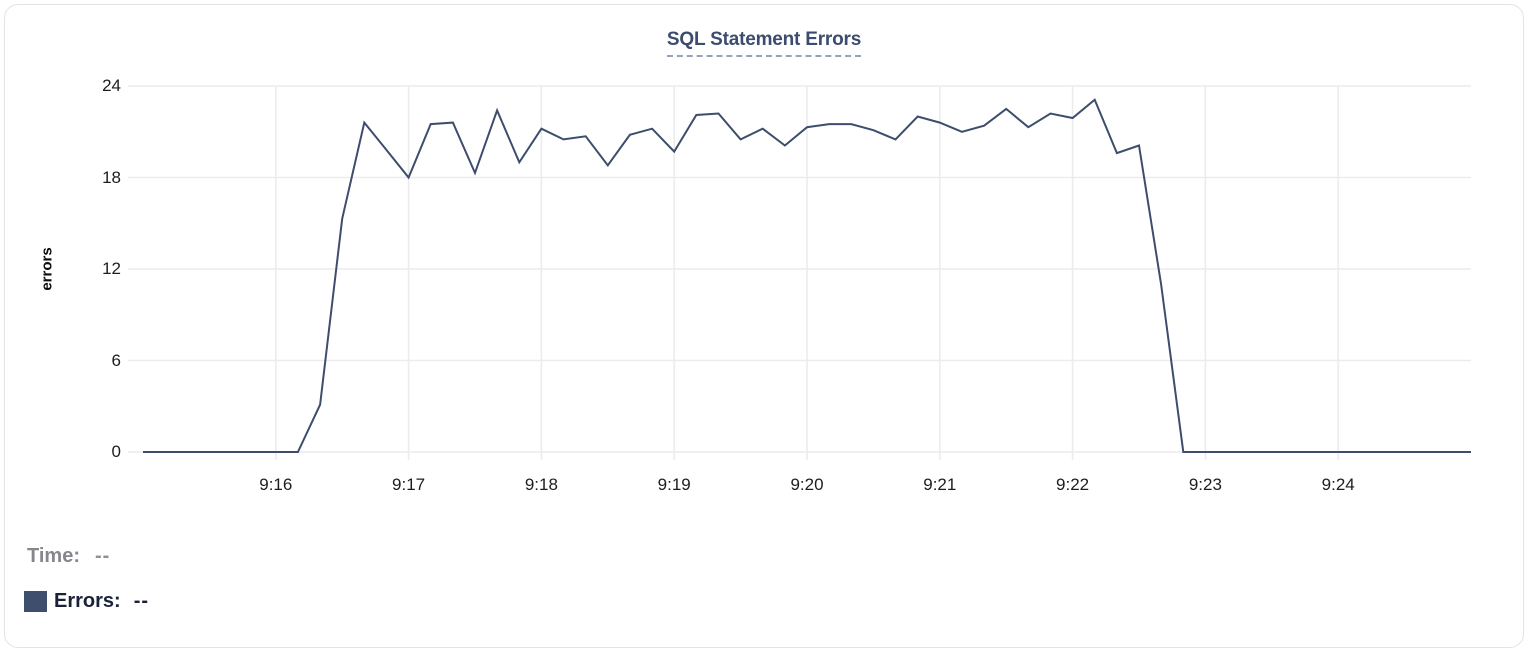 The width and height of the screenshot is (1528, 652). What do you see at coordinates (276, 484) in the screenshot?
I see `x-tick-label: 9:16` at bounding box center [276, 484].